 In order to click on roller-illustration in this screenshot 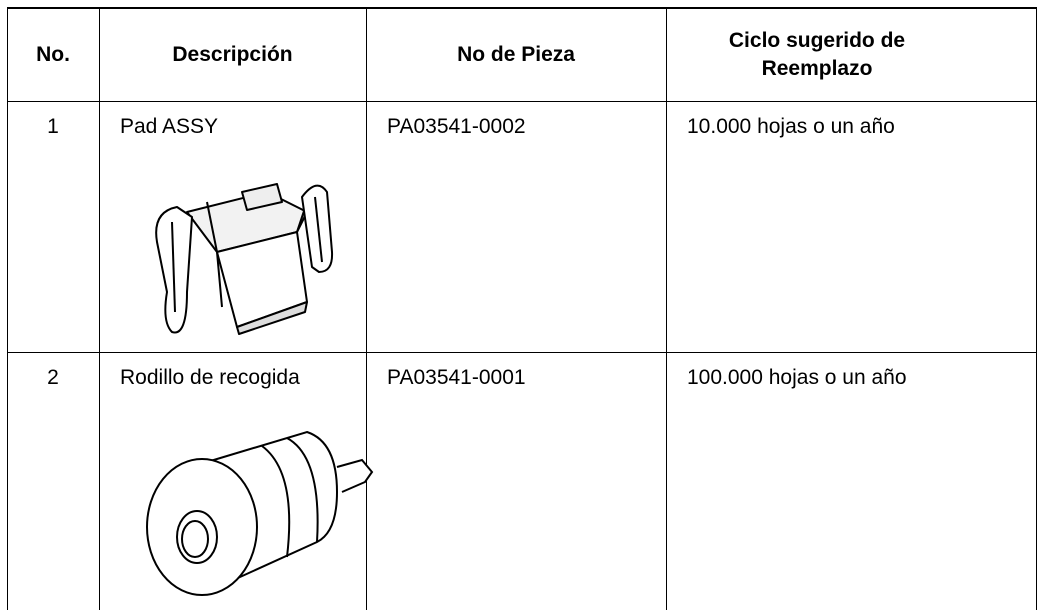, I will do `click(260, 513)`.